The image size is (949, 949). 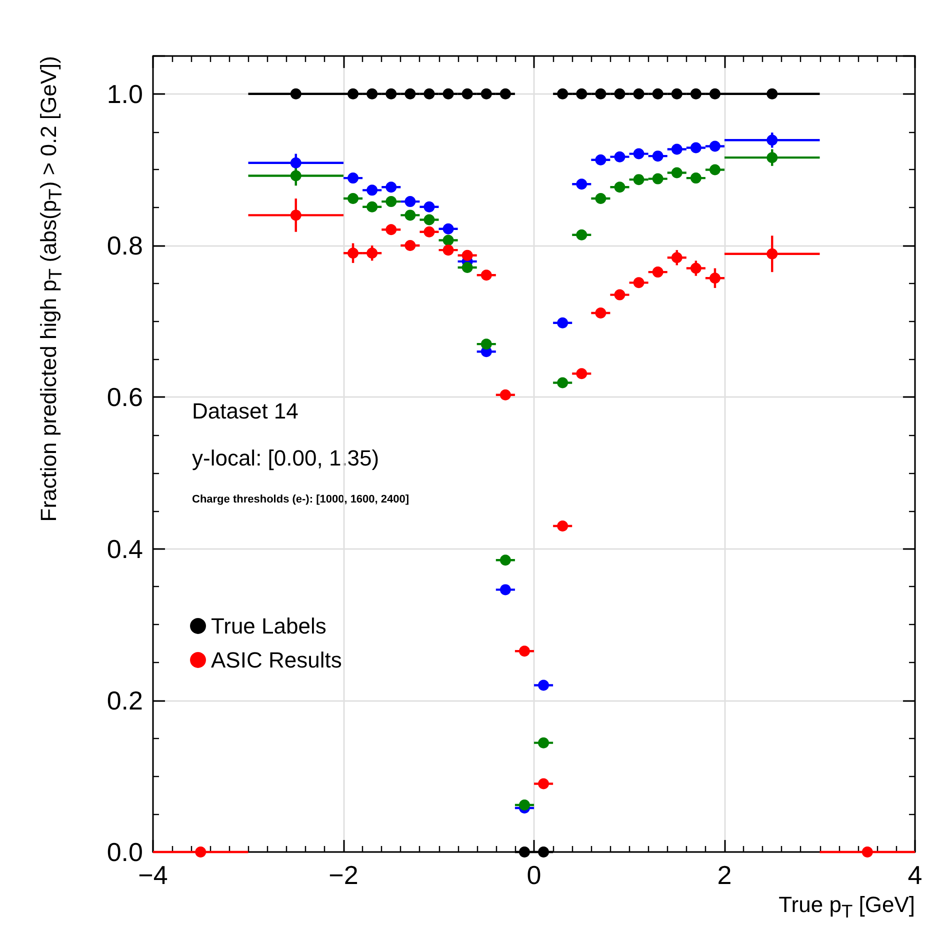 What do you see at coordinates (301, 500) in the screenshot?
I see `annotation: Charge thresholds (e-): [1000, 1600, 2400]` at bounding box center [301, 500].